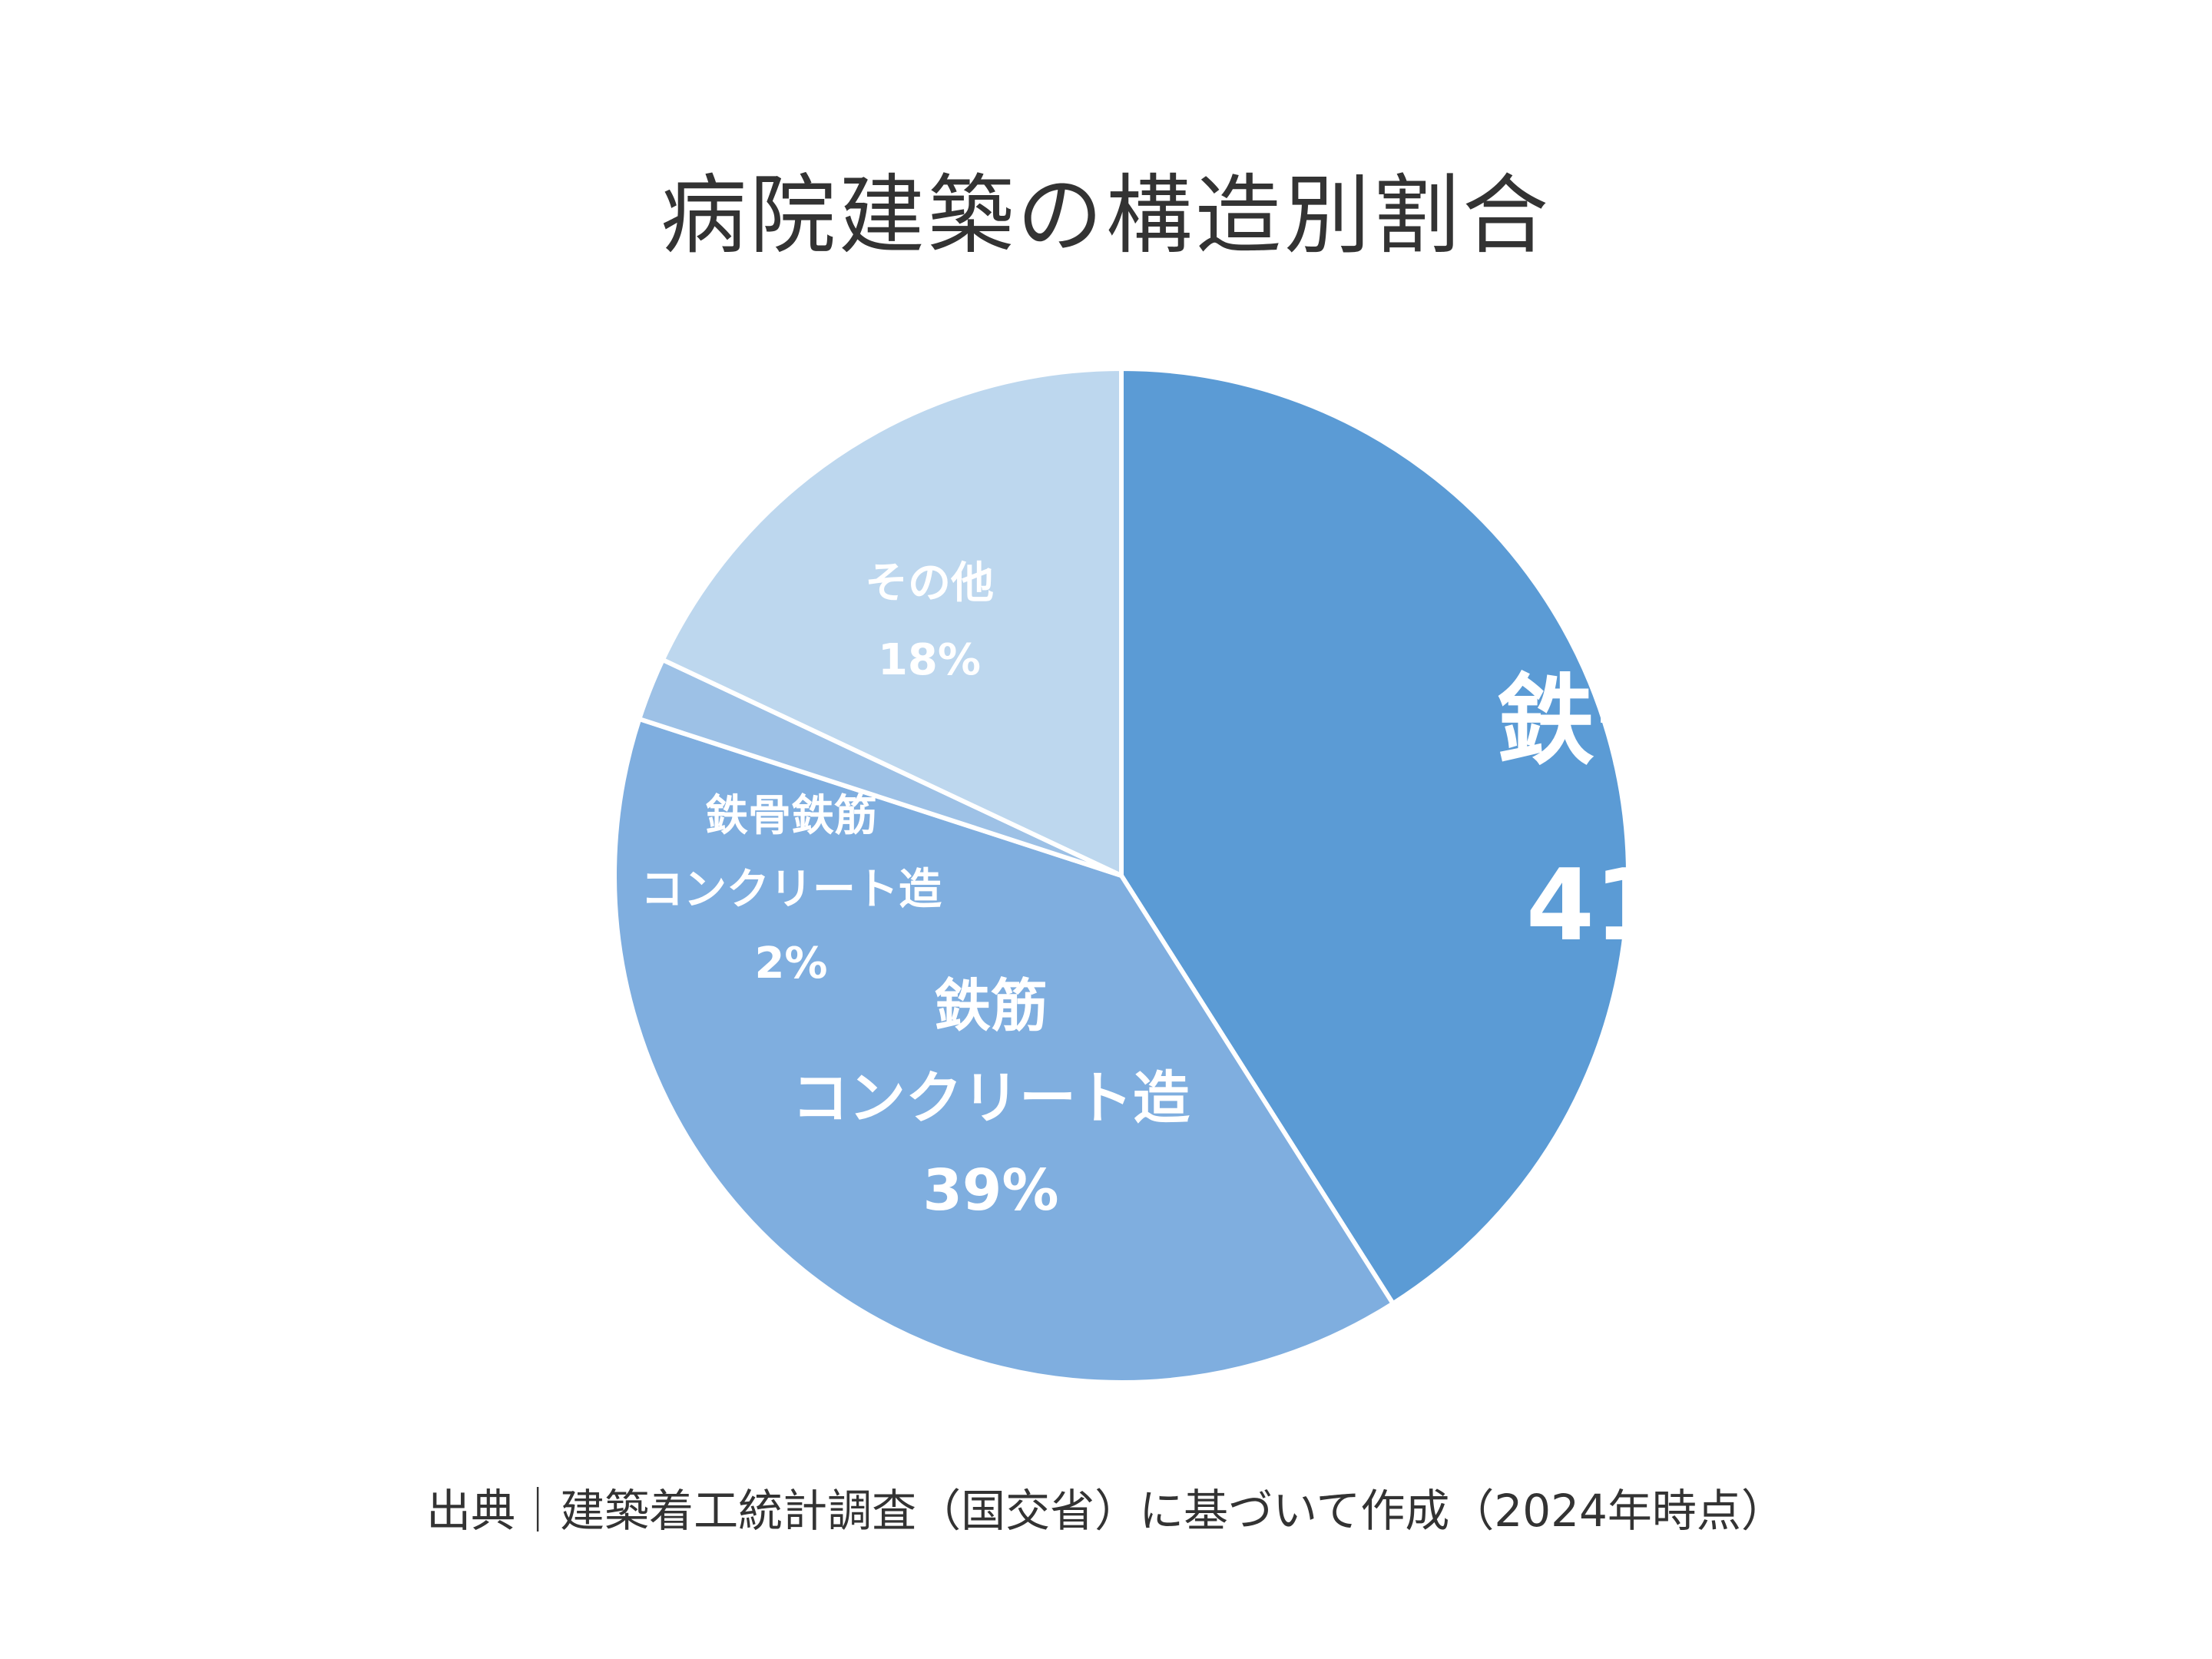 The width and height of the screenshot is (2212, 1659). Describe the element at coordinates (1643, 814) in the screenshot. I see `slice-label-steel: 鉄骨造 41%` at that location.